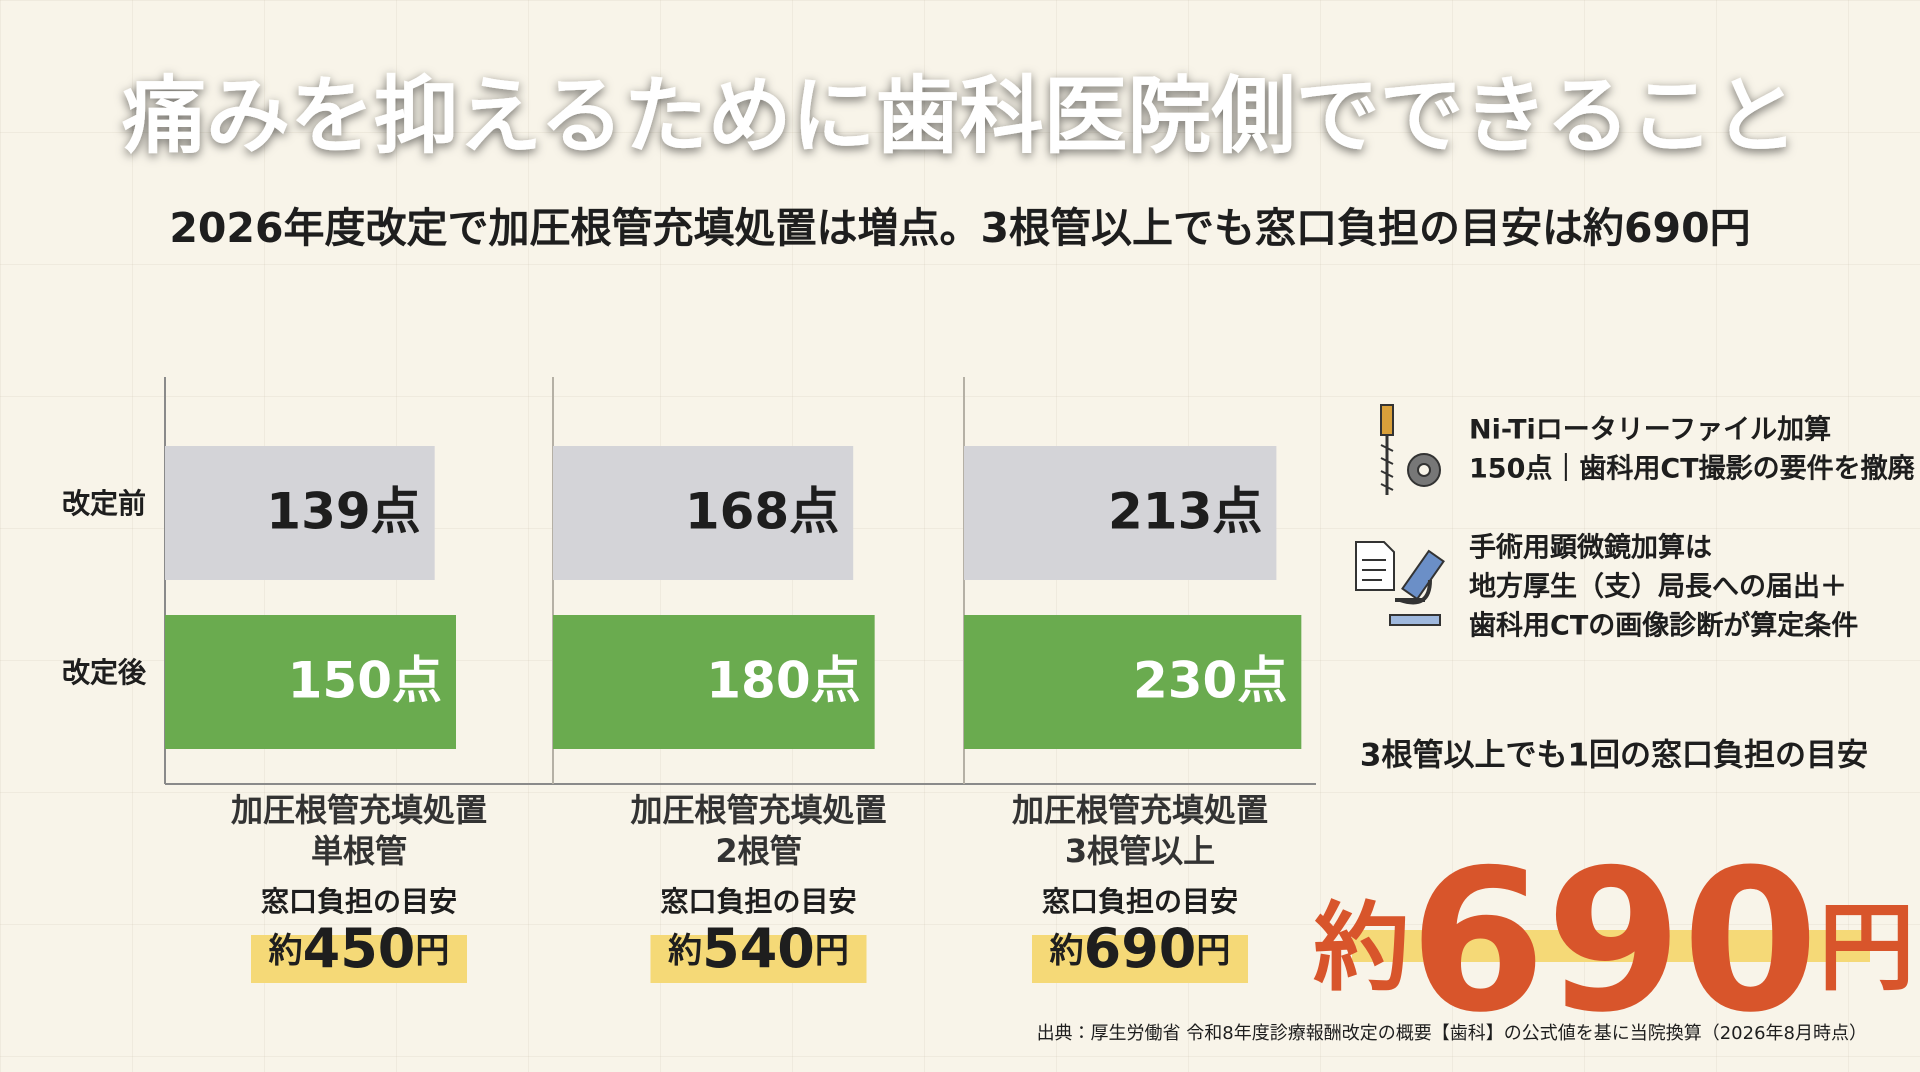 The width and height of the screenshot is (1920, 1072). I want to click on category-label: 改定前, so click(104, 503).